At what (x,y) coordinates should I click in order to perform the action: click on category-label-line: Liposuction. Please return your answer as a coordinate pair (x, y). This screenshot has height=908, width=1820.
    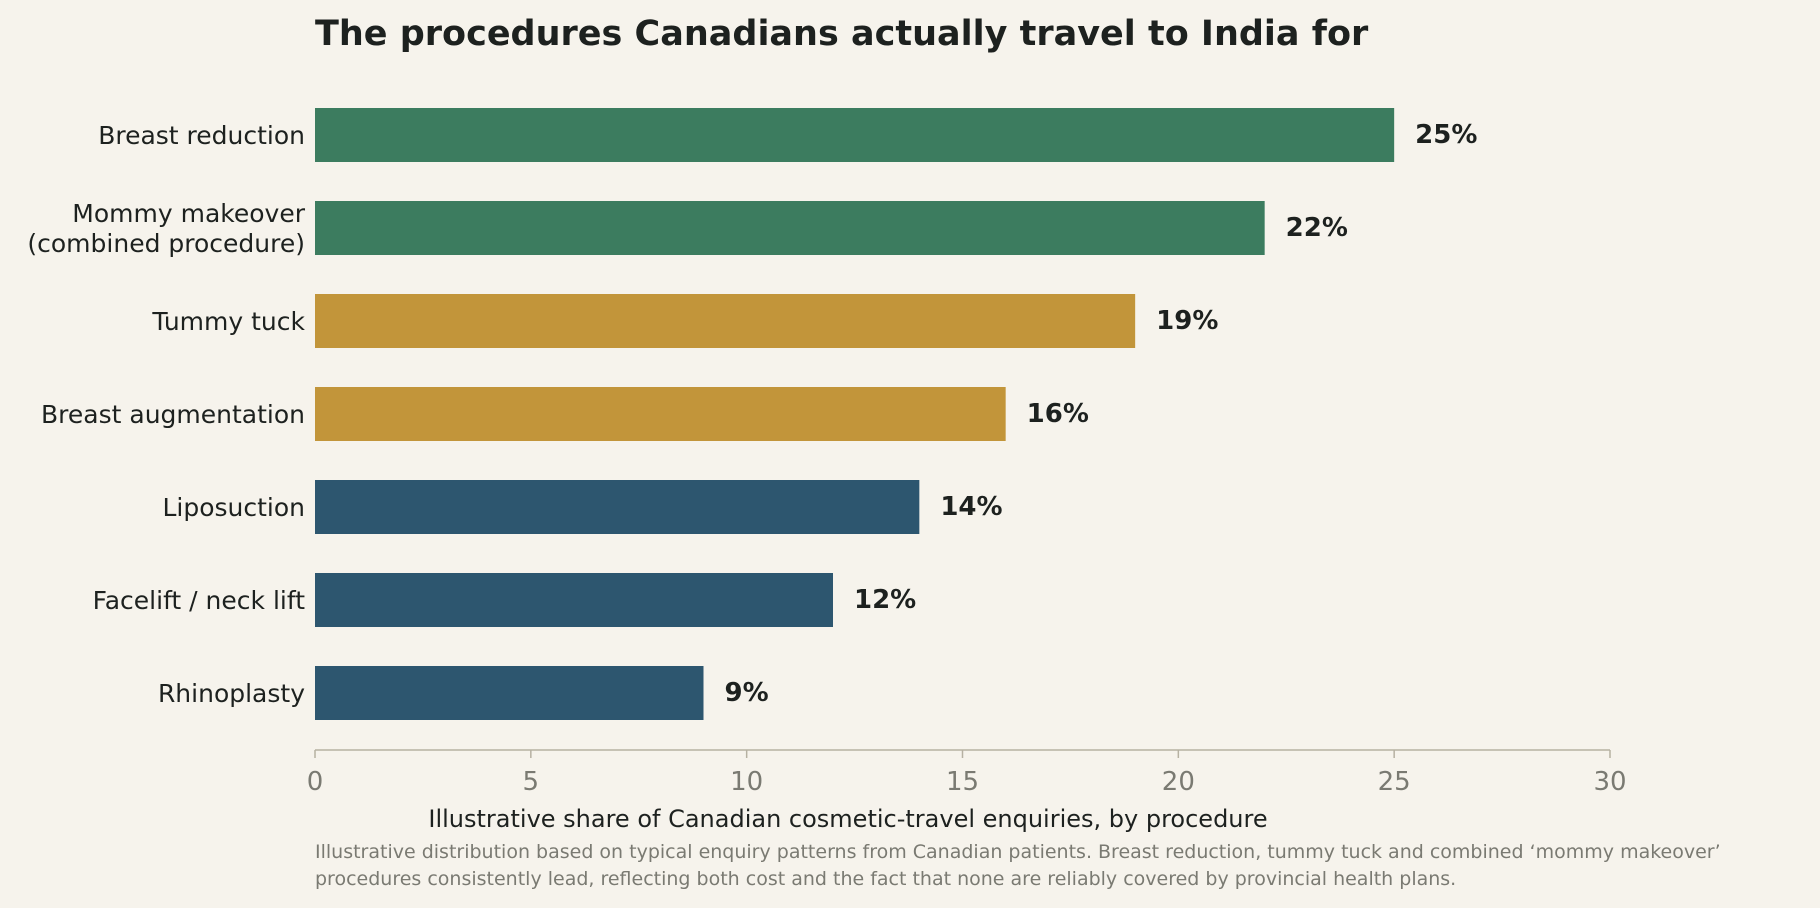
    Looking at the image, I should click on (233, 507).